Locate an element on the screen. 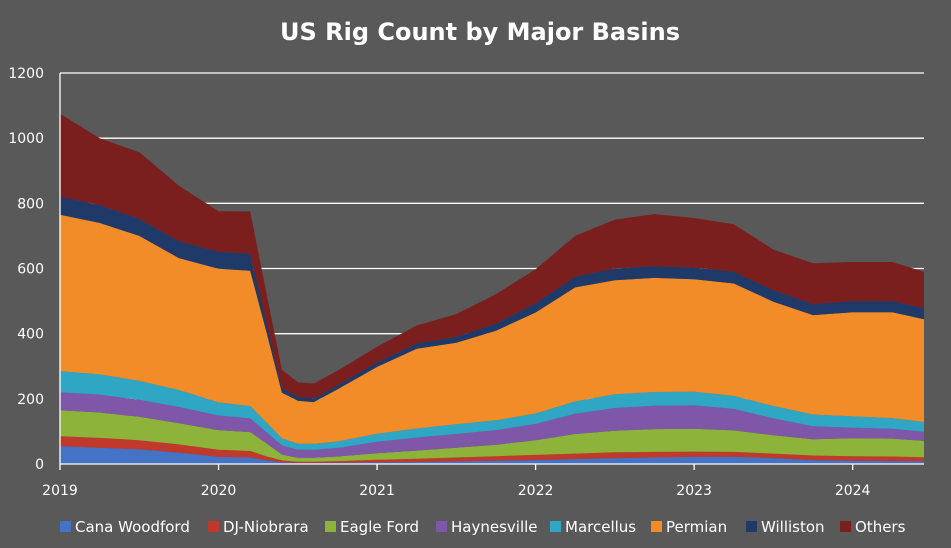 The image size is (951, 548). legend-label-haynesville: Haynesville is located at coordinates (494, 527).